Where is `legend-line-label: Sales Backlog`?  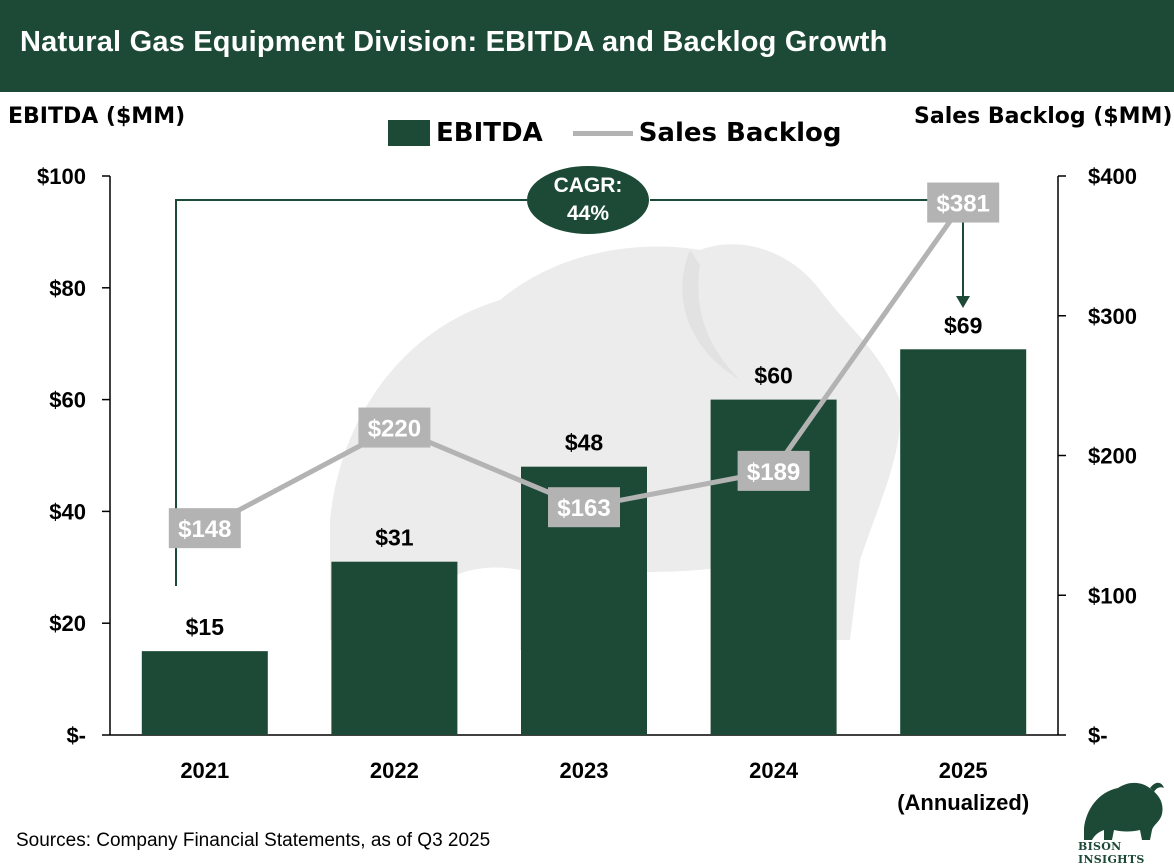 legend-line-label: Sales Backlog is located at coordinates (740, 133).